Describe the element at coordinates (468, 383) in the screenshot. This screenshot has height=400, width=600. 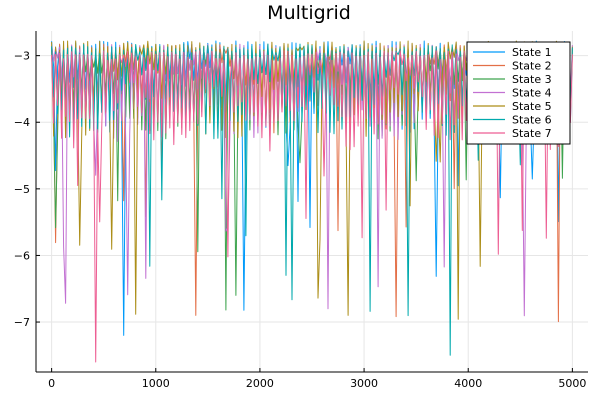
I see `x-tick-label: 4000` at that location.